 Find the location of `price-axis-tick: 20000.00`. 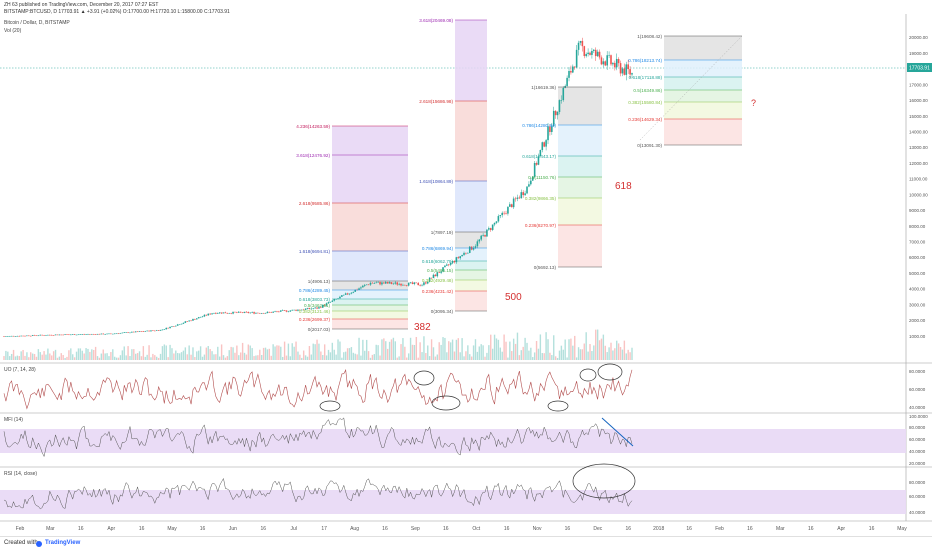

price-axis-tick: 20000.00 is located at coordinates (918, 37).